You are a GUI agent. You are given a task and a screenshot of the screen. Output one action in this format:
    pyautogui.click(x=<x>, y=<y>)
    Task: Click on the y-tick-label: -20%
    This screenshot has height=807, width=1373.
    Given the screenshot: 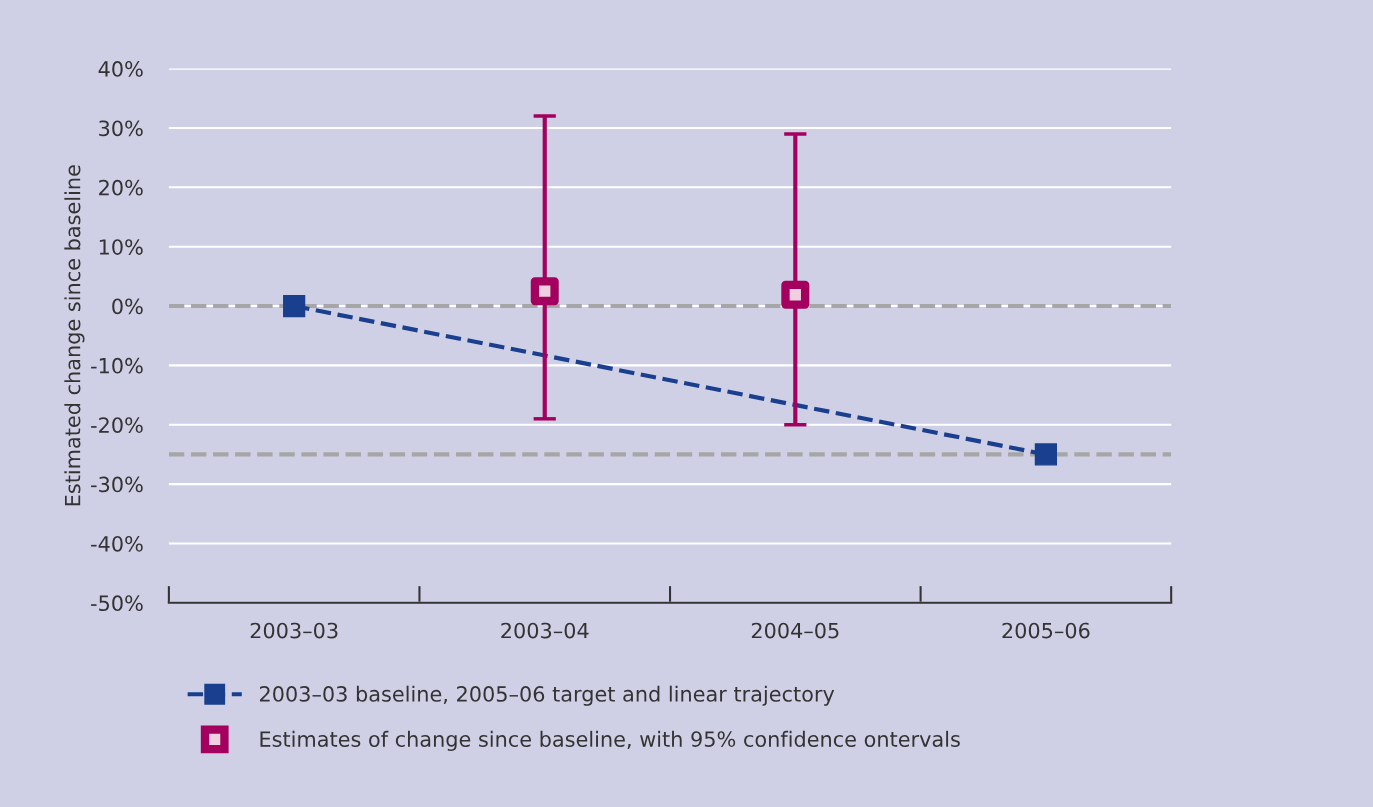 What is the action you would take?
    pyautogui.click(x=117, y=425)
    